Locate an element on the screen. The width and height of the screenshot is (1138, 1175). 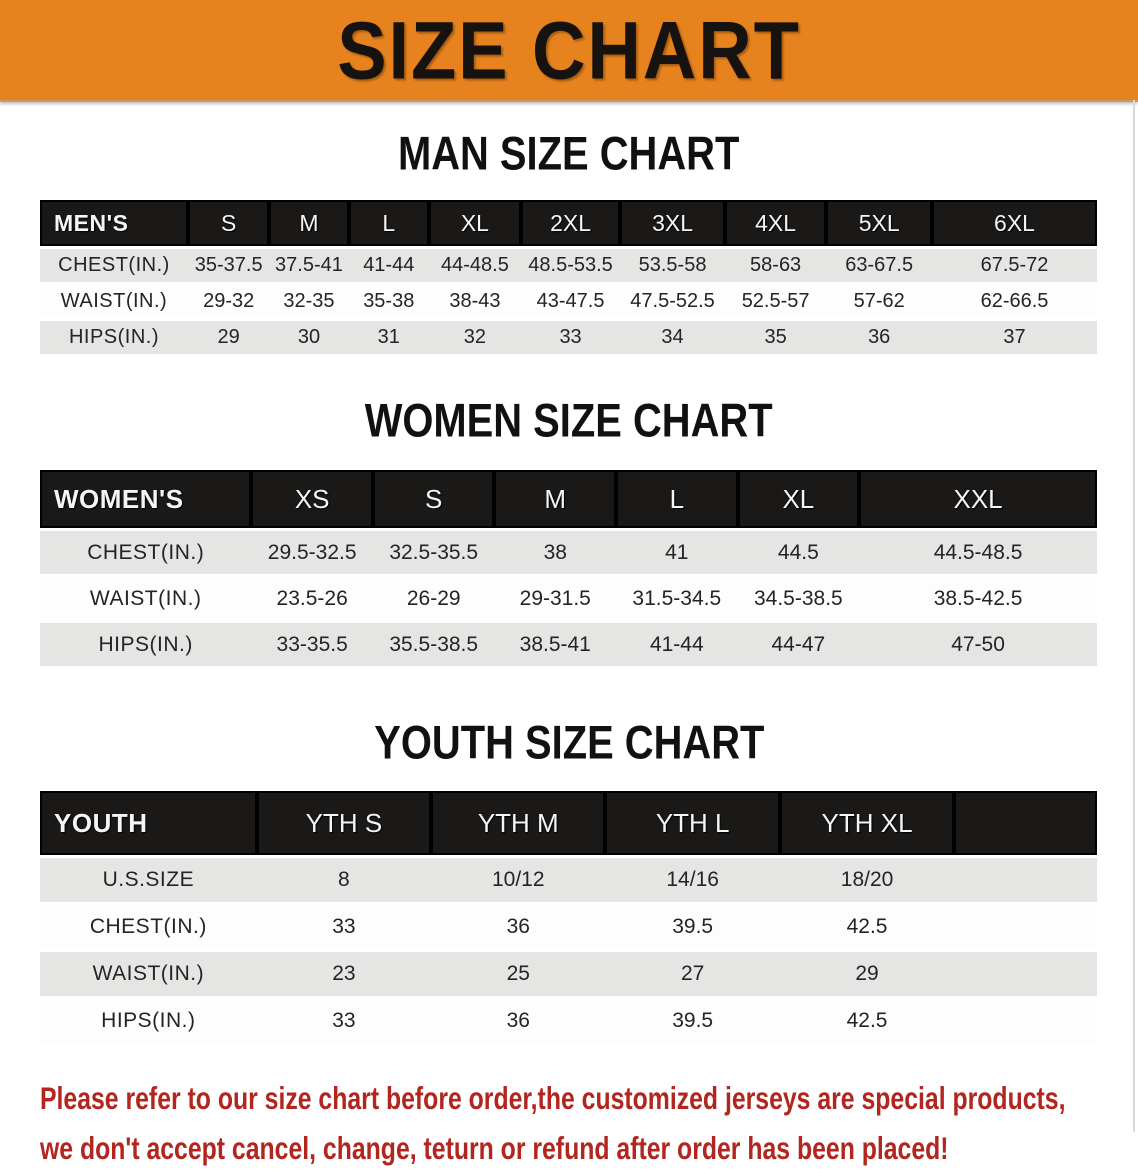
size-cell: 33-35.5 is located at coordinates (312, 646).